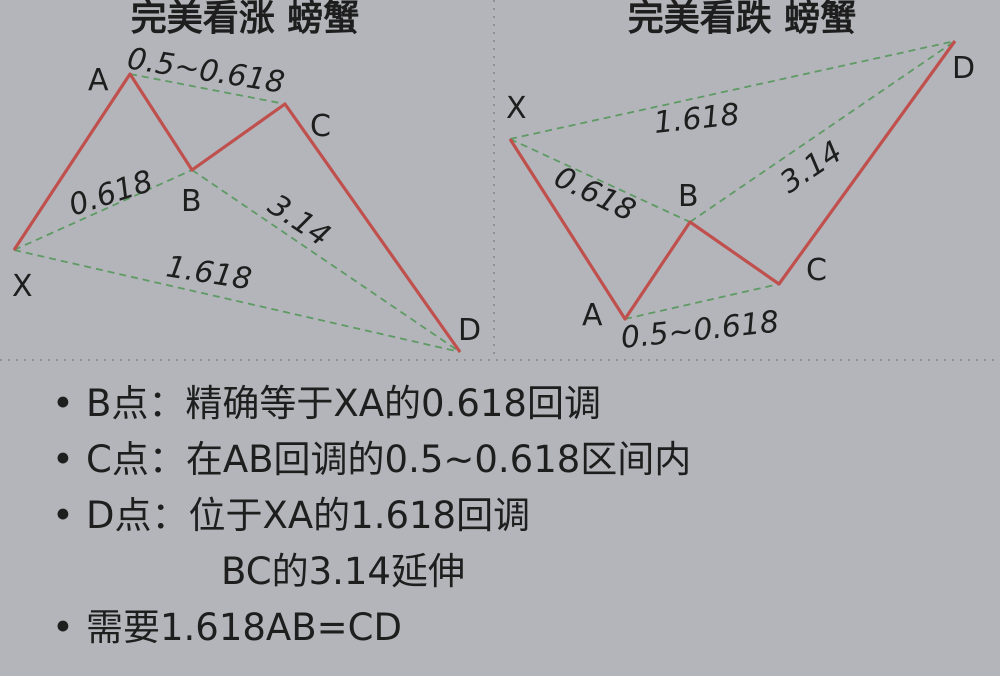 This screenshot has height=676, width=1000. I want to click on bullish-ratio-xd: 1.618, so click(209, 273).